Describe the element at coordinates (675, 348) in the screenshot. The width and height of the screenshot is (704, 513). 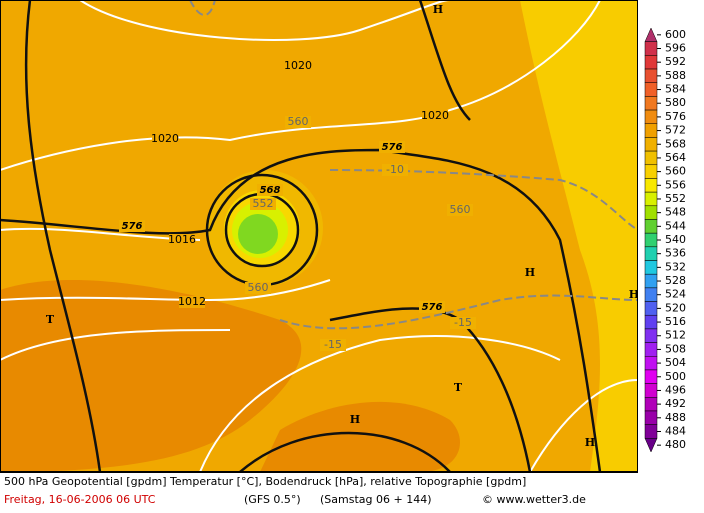
I see `legend-label: 508` at that location.